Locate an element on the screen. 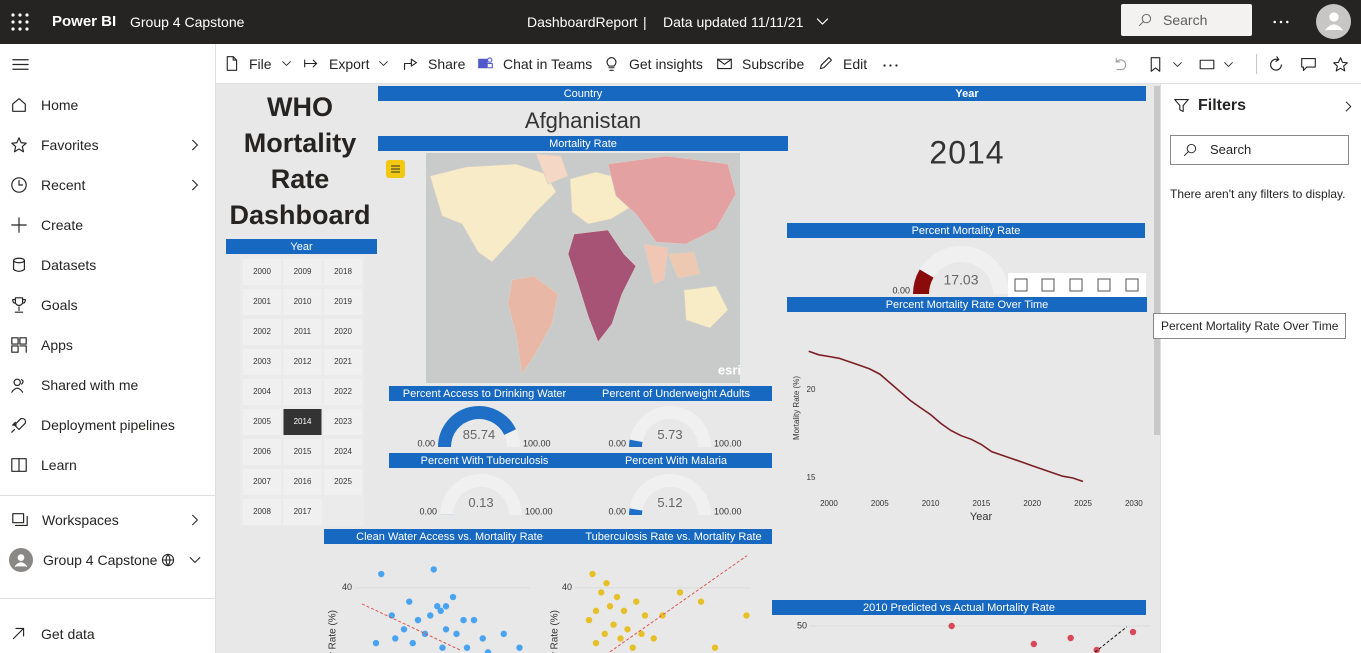 The image size is (1361, 653). map-logo: esri is located at coordinates (729, 369).